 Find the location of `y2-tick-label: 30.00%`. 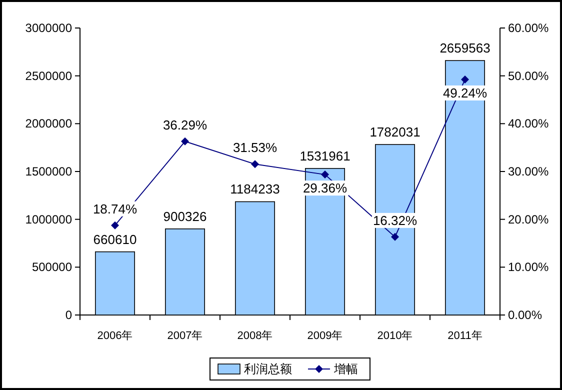

y2-tick-label: 30.00% is located at coordinates (529, 171).